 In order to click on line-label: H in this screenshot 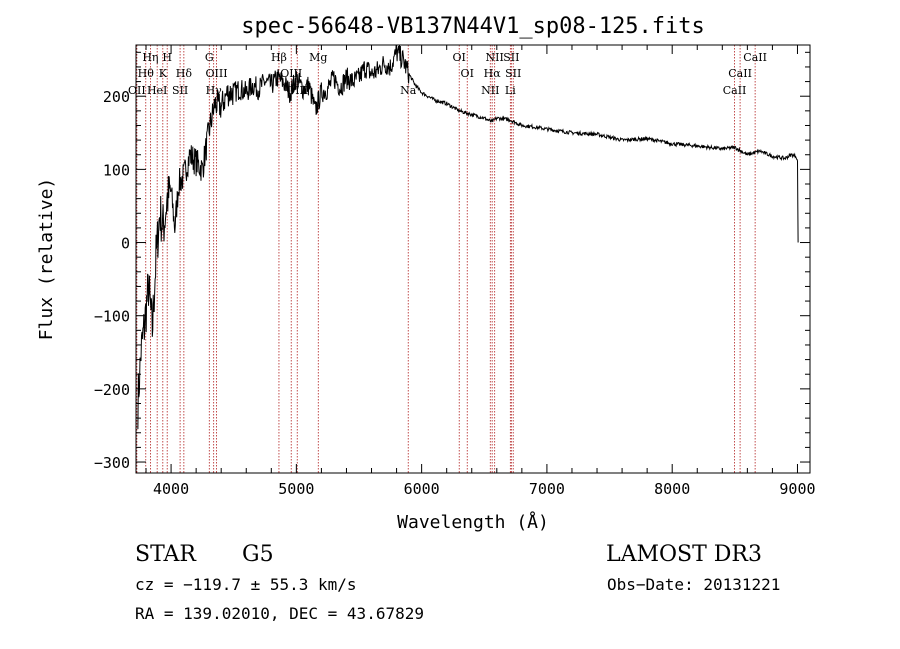, I will do `click(167, 57)`.